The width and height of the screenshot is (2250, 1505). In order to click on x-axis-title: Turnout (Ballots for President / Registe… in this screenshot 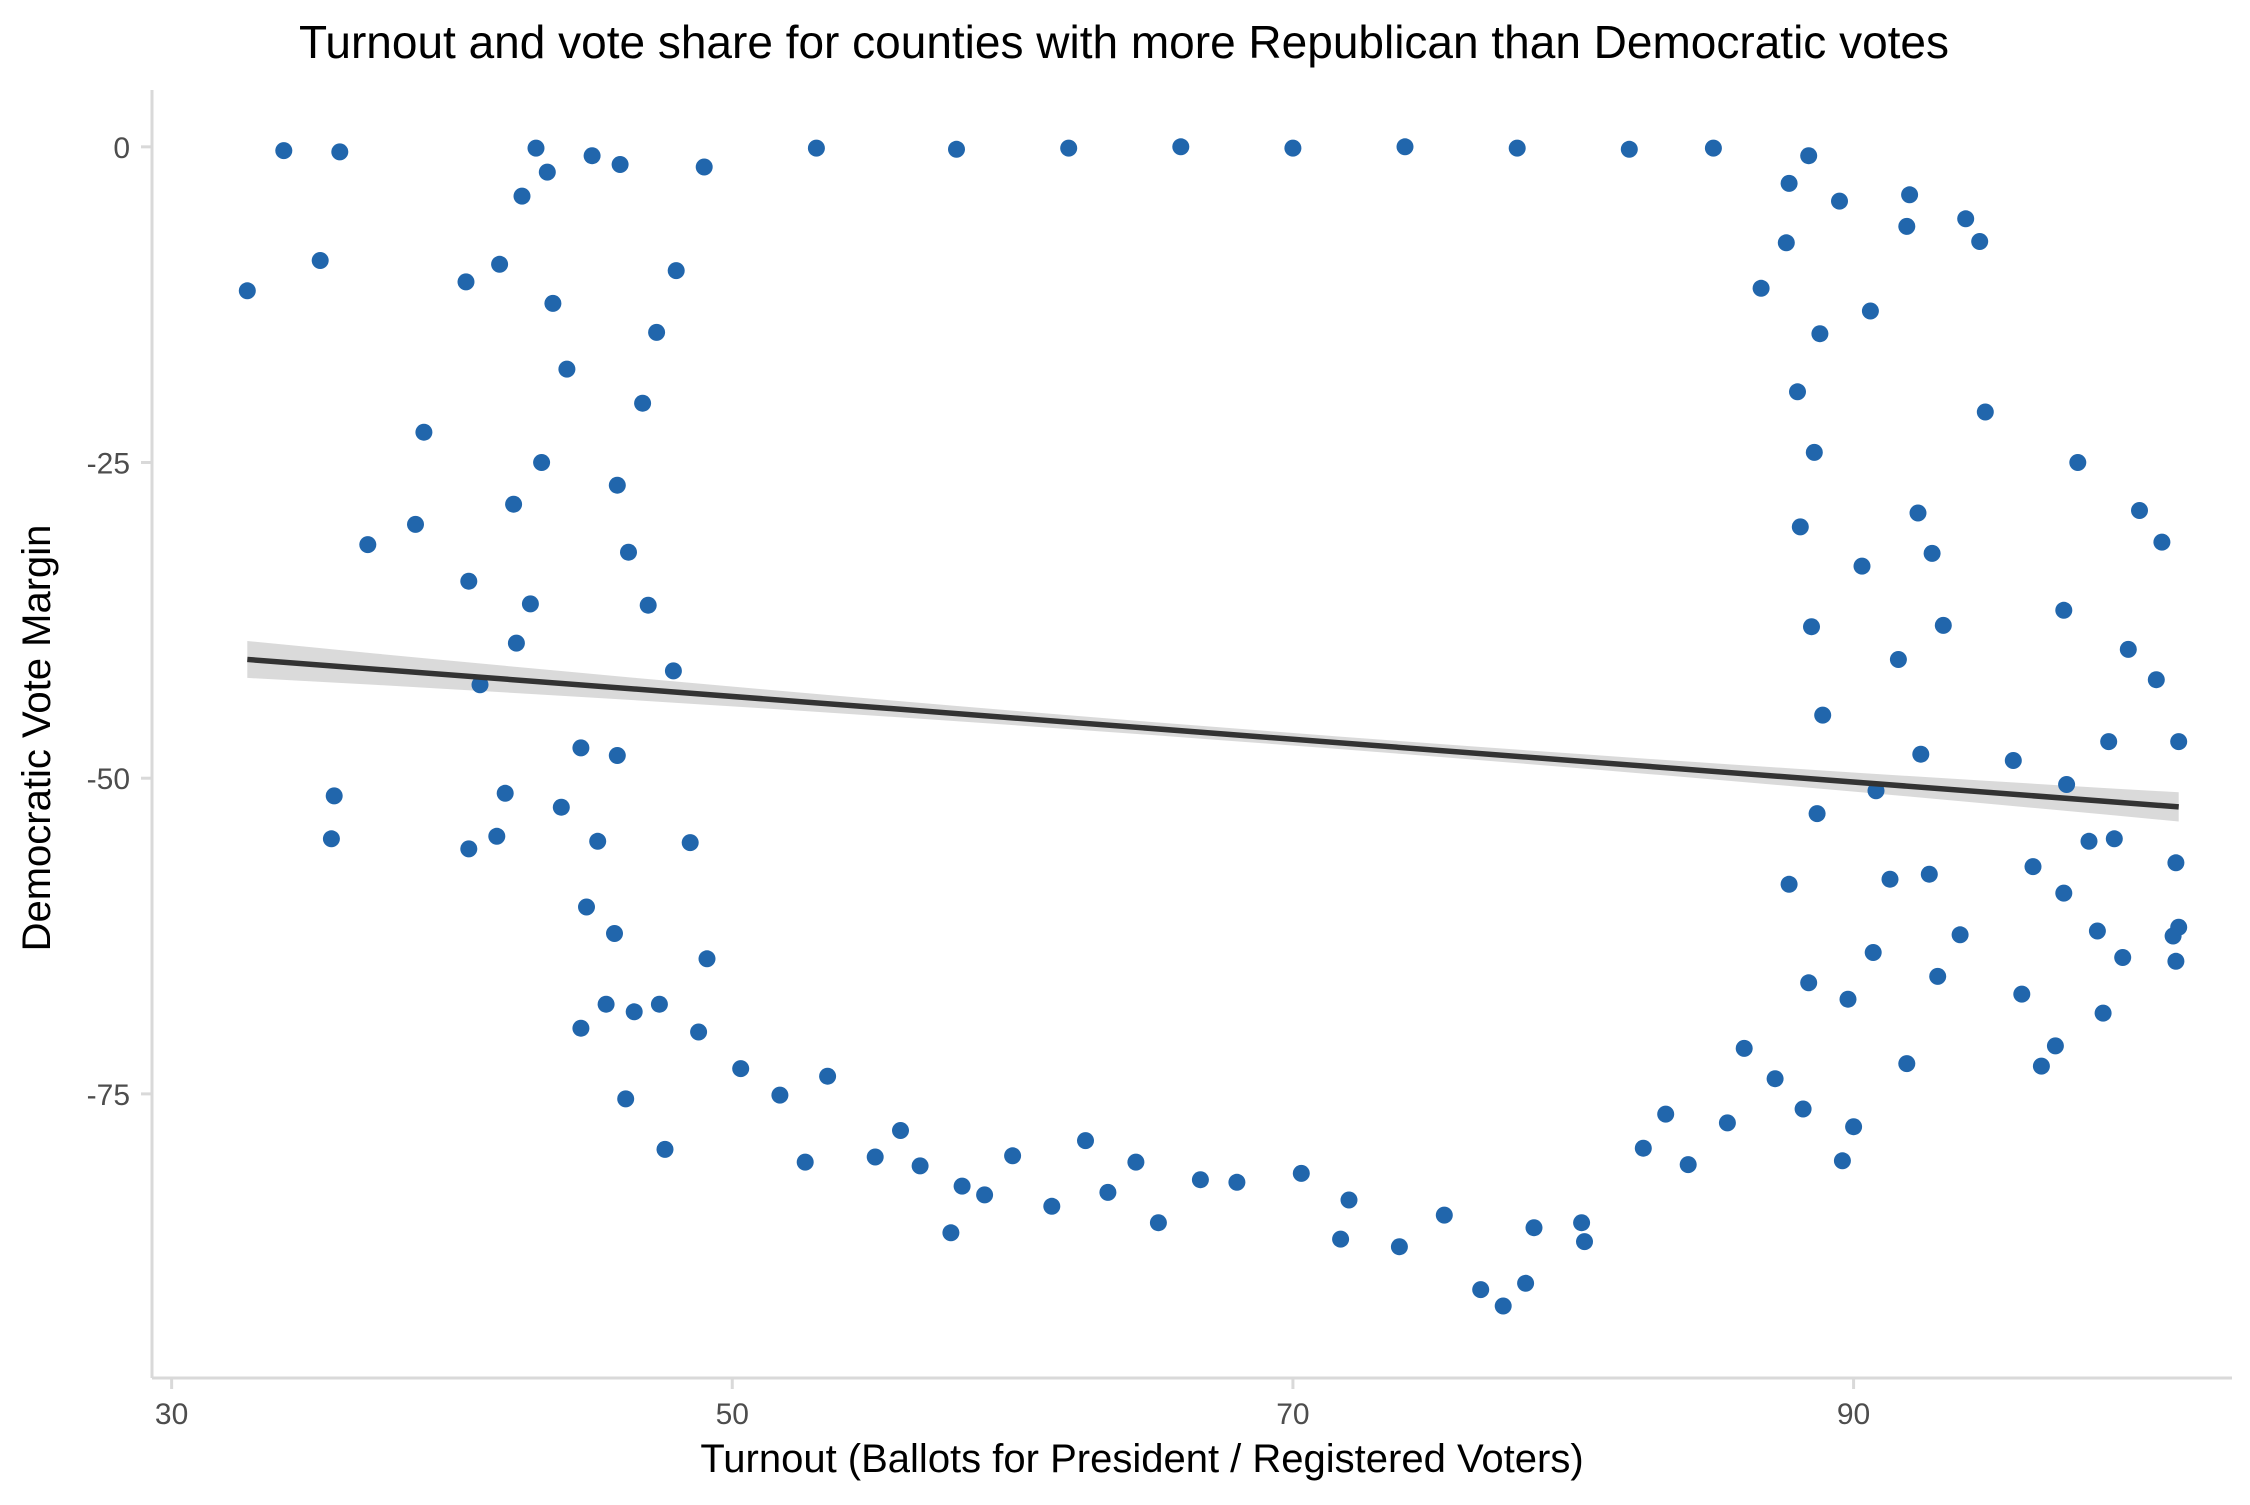, I will do `click(1141, 1459)`.